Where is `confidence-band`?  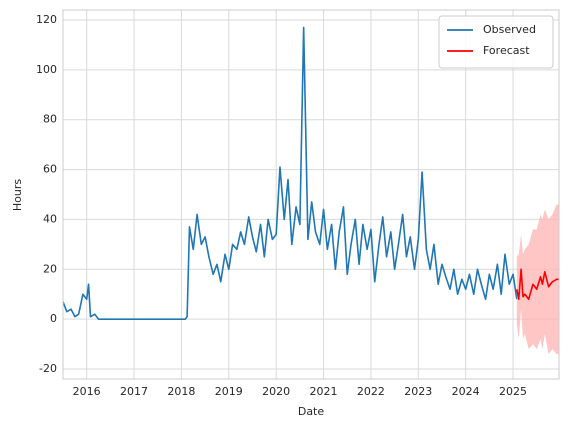 confidence-band is located at coordinates (537, 279).